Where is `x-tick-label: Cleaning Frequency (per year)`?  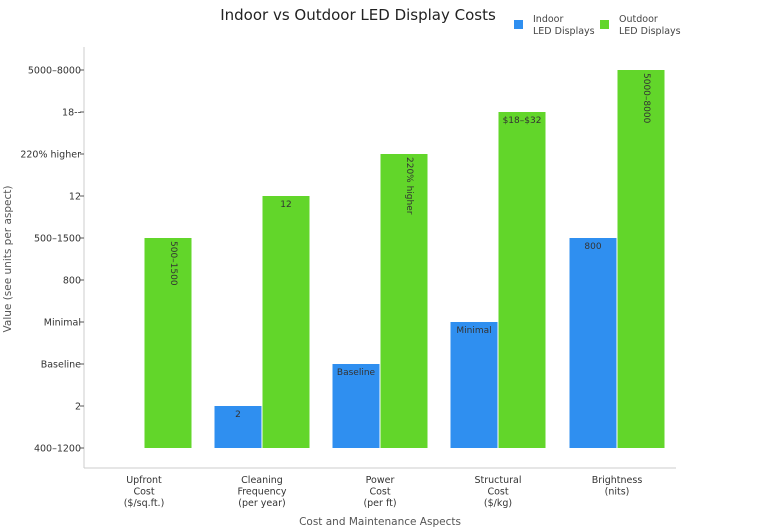
x-tick-label: Cleaning Frequency (per year) is located at coordinates (261, 492).